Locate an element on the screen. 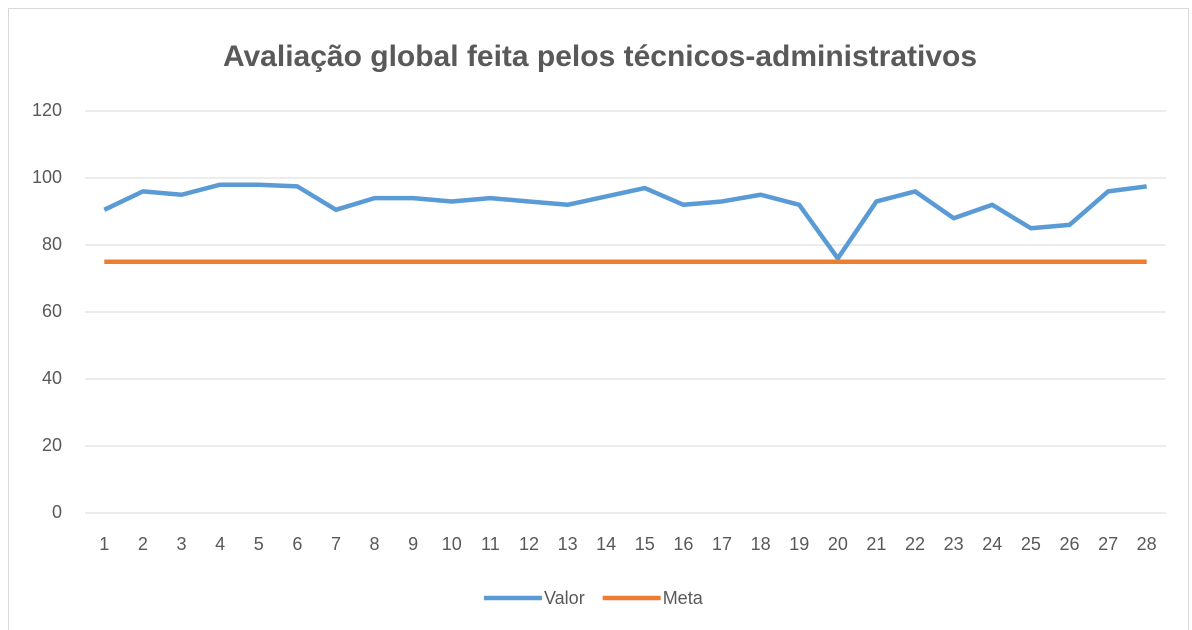  y-tick-label: 40 is located at coordinates (52, 378).